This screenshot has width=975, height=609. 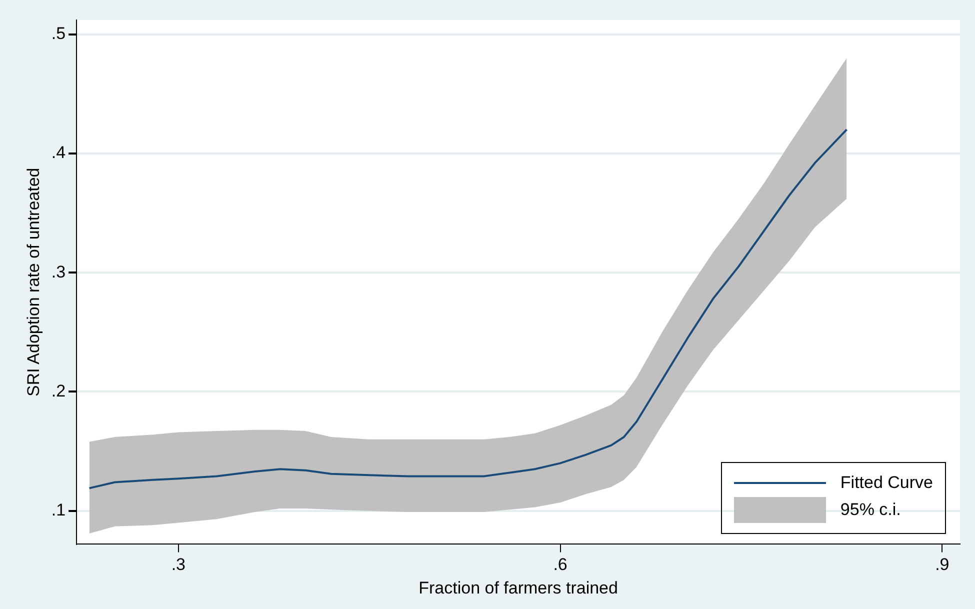 What do you see at coordinates (58, 272) in the screenshot?
I see `y-tick-label: .3` at bounding box center [58, 272].